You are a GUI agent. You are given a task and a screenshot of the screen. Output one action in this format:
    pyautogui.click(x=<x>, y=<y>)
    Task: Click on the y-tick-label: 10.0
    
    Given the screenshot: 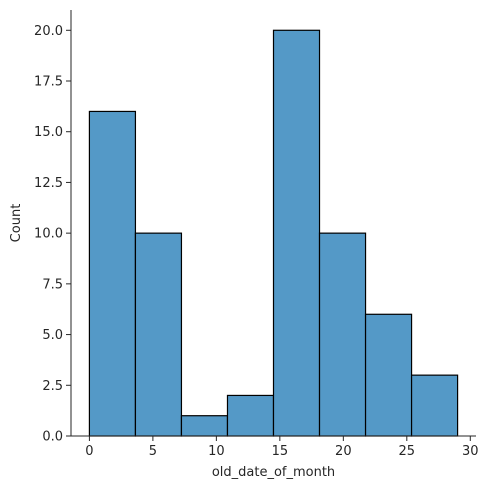 What is the action you would take?
    pyautogui.click(x=48, y=234)
    